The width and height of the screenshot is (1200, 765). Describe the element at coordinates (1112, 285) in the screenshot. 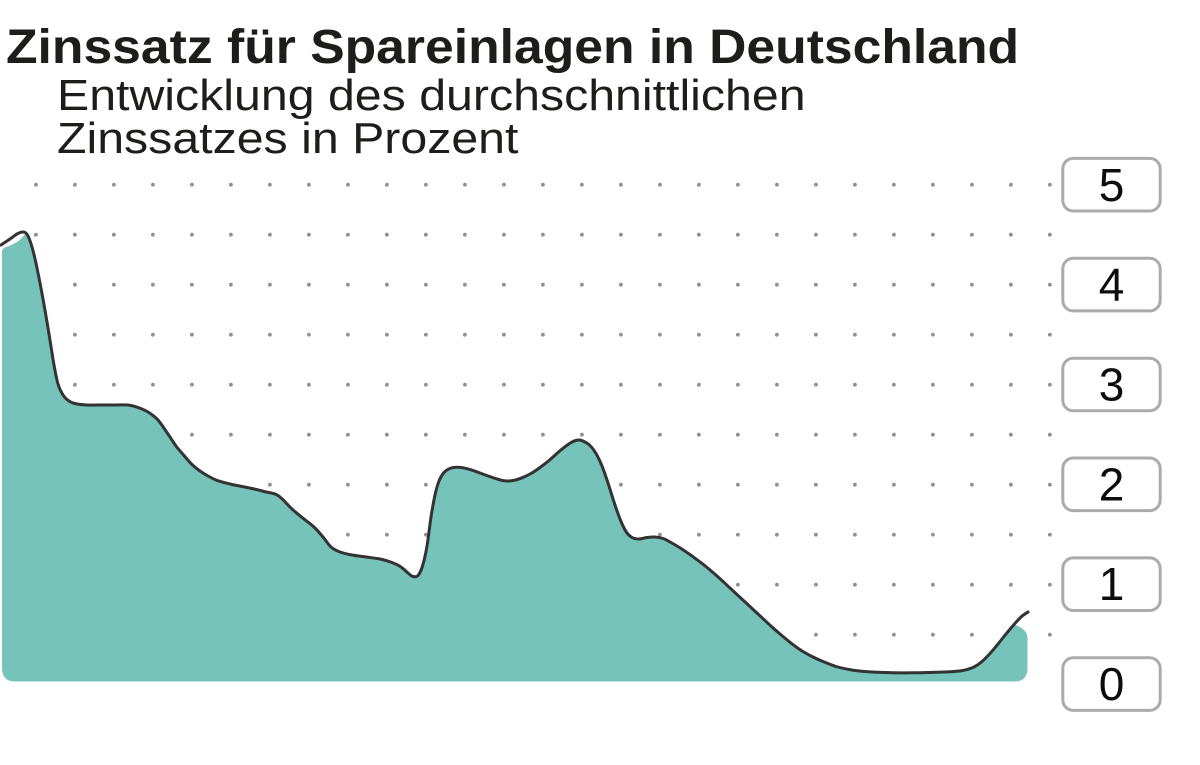

I see `svg-text: 4` at that location.